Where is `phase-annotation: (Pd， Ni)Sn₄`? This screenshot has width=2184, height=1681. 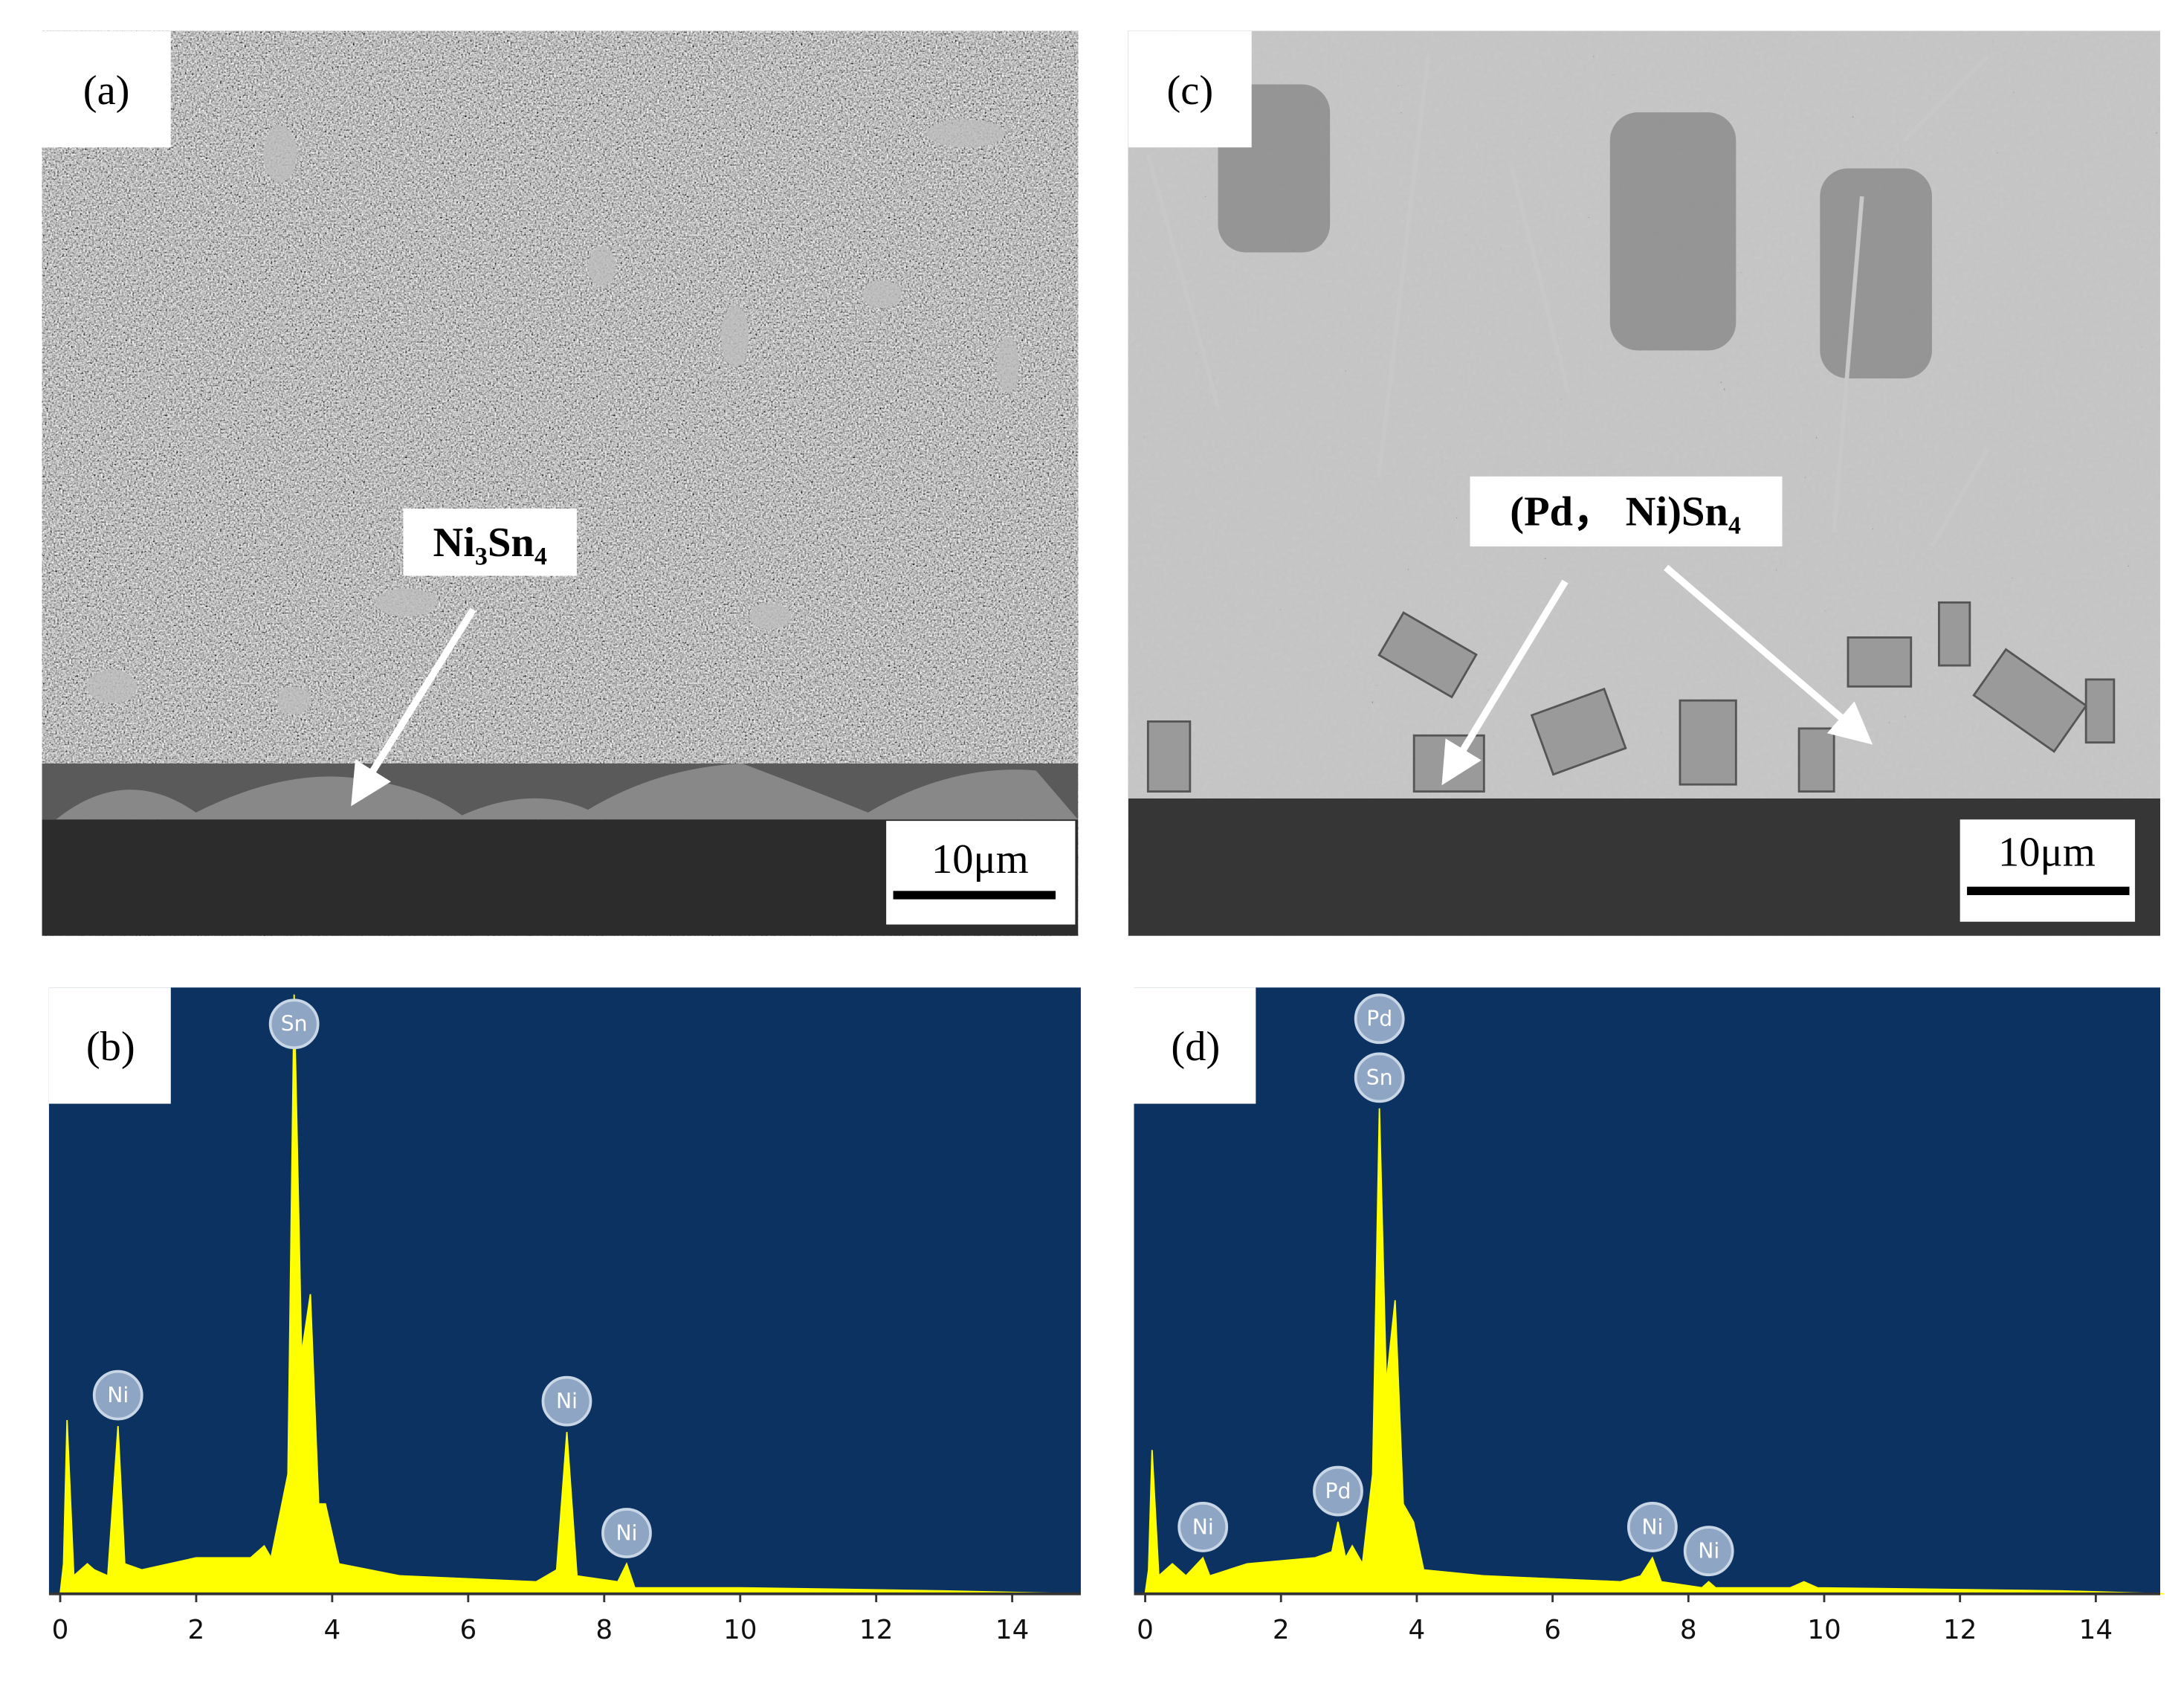 phase-annotation: (Pd， Ni)Sn₄ is located at coordinates (1626, 512).